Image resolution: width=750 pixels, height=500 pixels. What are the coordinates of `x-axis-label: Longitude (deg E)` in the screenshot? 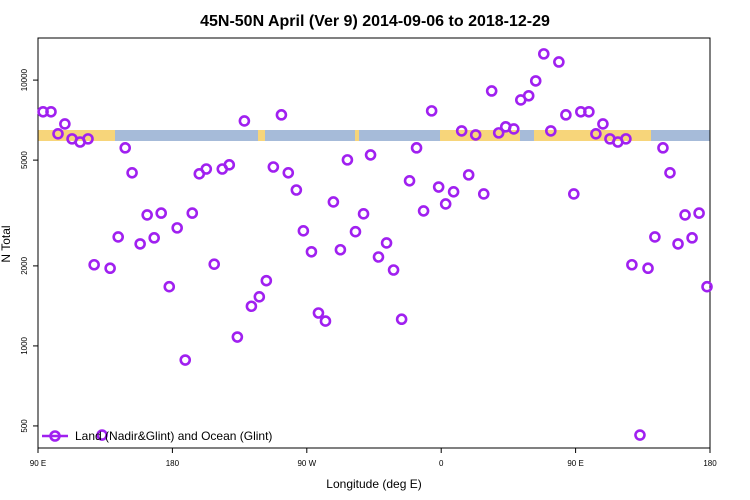 It's located at (373, 484).